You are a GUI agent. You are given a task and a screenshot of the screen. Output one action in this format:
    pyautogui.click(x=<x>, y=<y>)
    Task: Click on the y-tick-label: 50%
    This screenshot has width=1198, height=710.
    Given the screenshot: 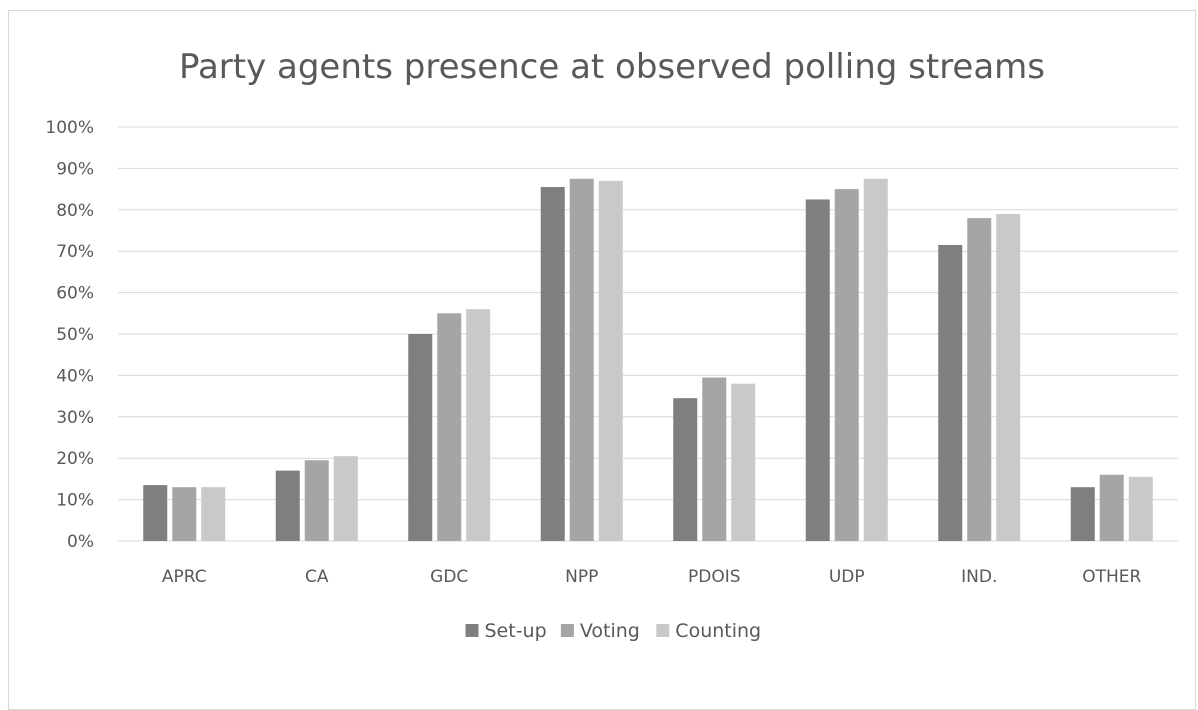 What is the action you would take?
    pyautogui.click(x=75, y=335)
    